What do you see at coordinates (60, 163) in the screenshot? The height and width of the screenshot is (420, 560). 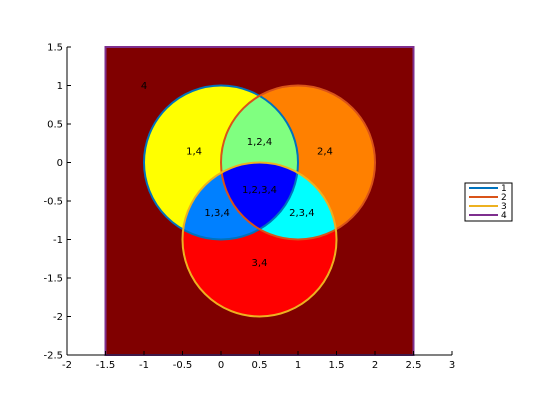 I see `y-tick-label: 0` at bounding box center [60, 163].